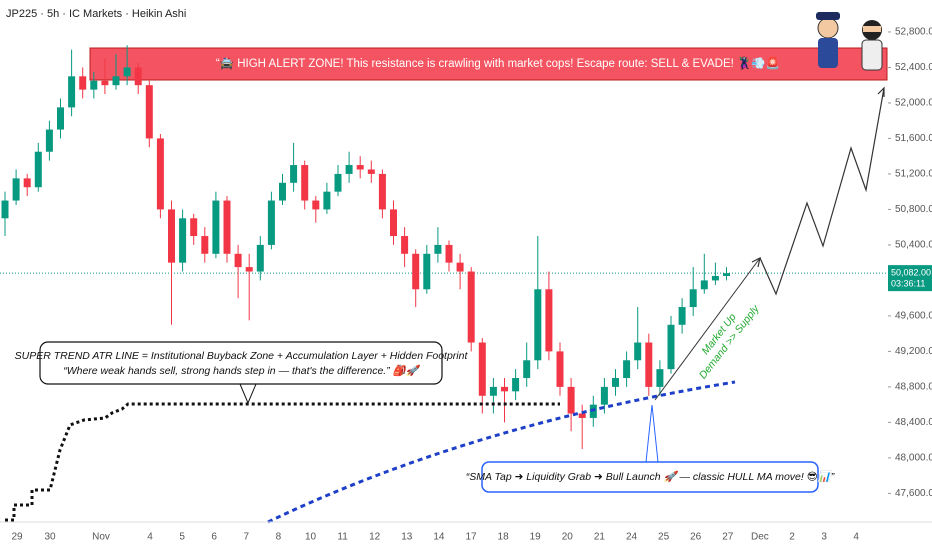  I want to click on sma-line, so click(501, 452).